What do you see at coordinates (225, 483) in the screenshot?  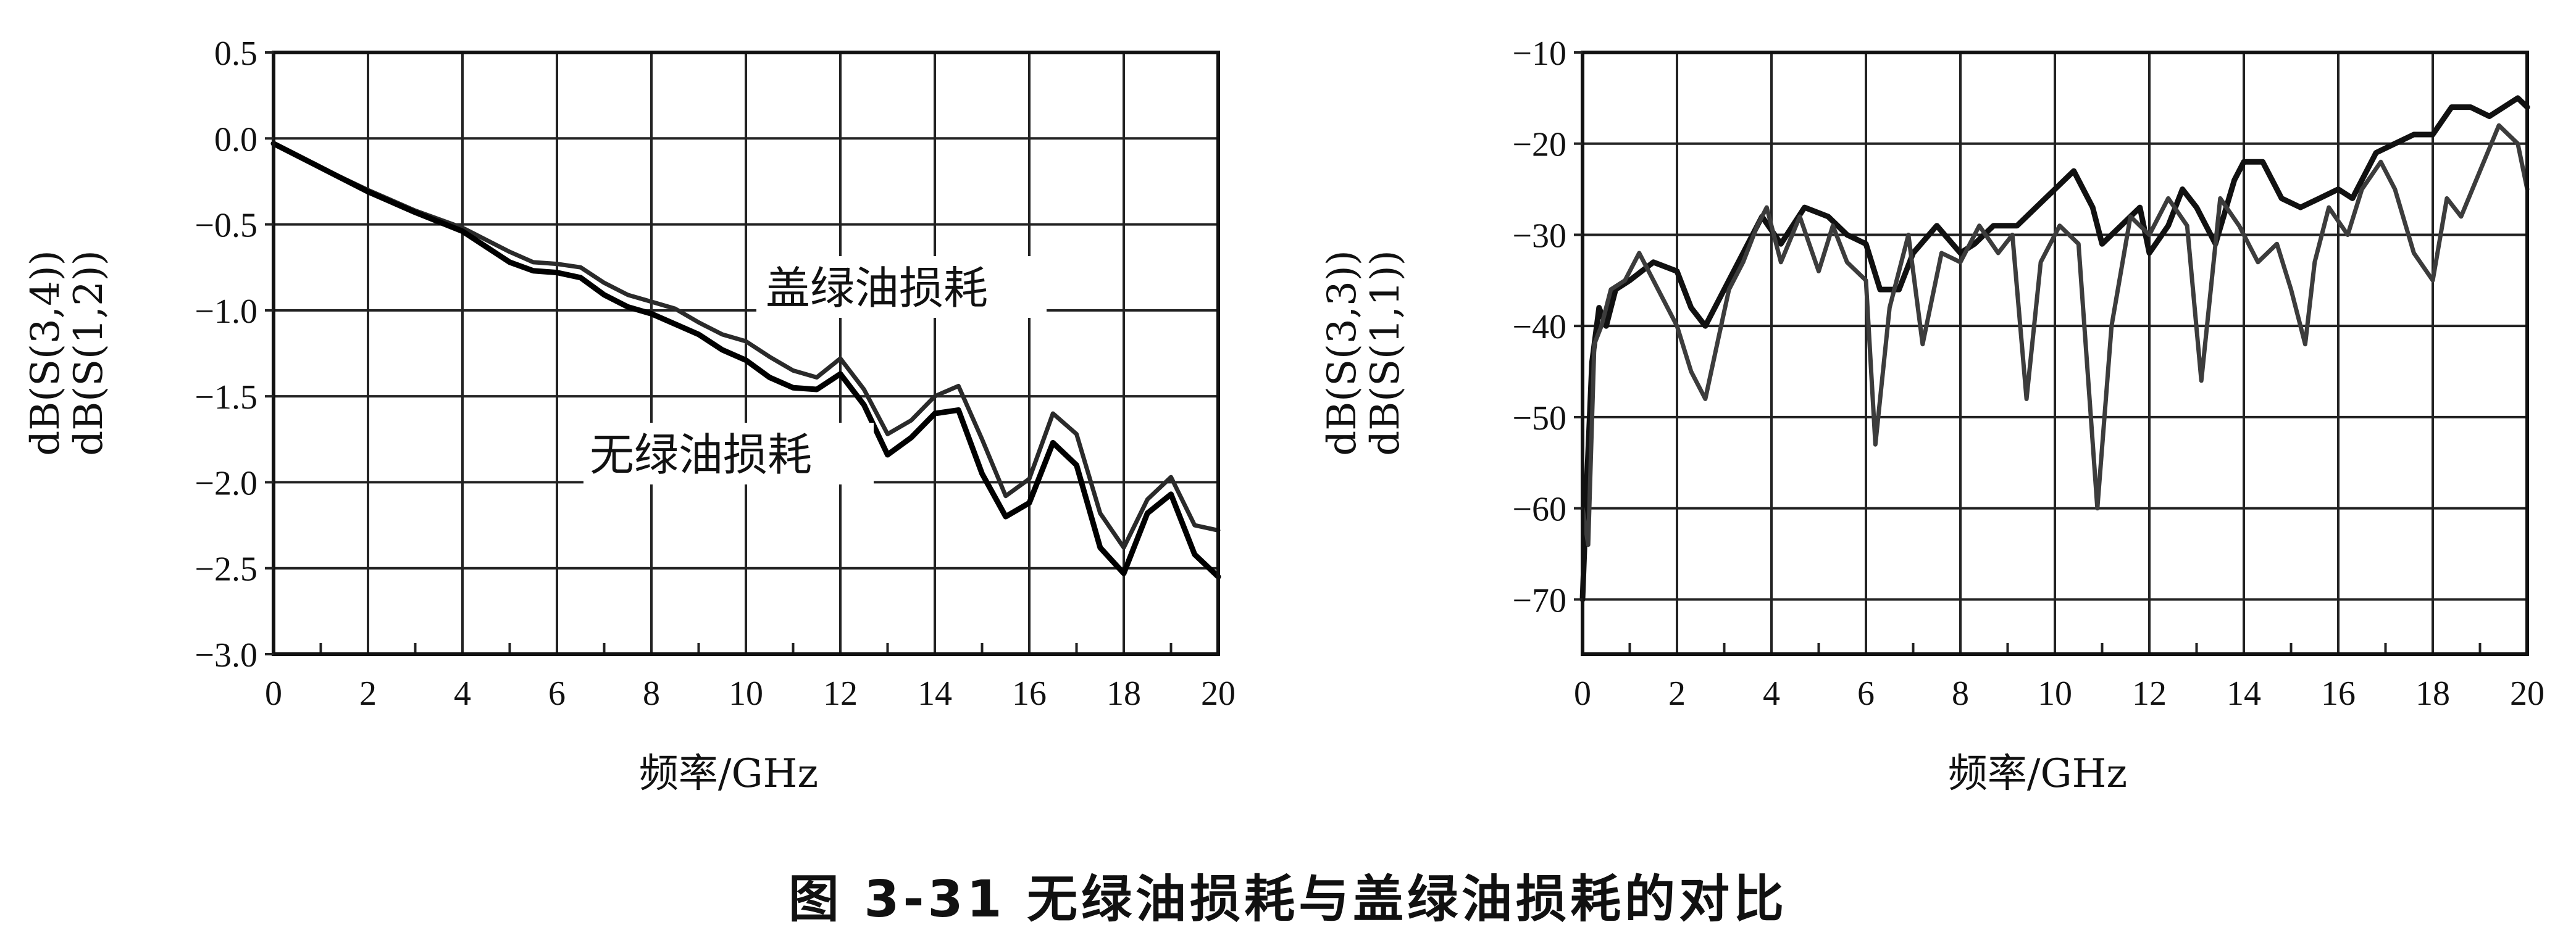 I see `y-tick-label-left-5: −2.0` at bounding box center [225, 483].